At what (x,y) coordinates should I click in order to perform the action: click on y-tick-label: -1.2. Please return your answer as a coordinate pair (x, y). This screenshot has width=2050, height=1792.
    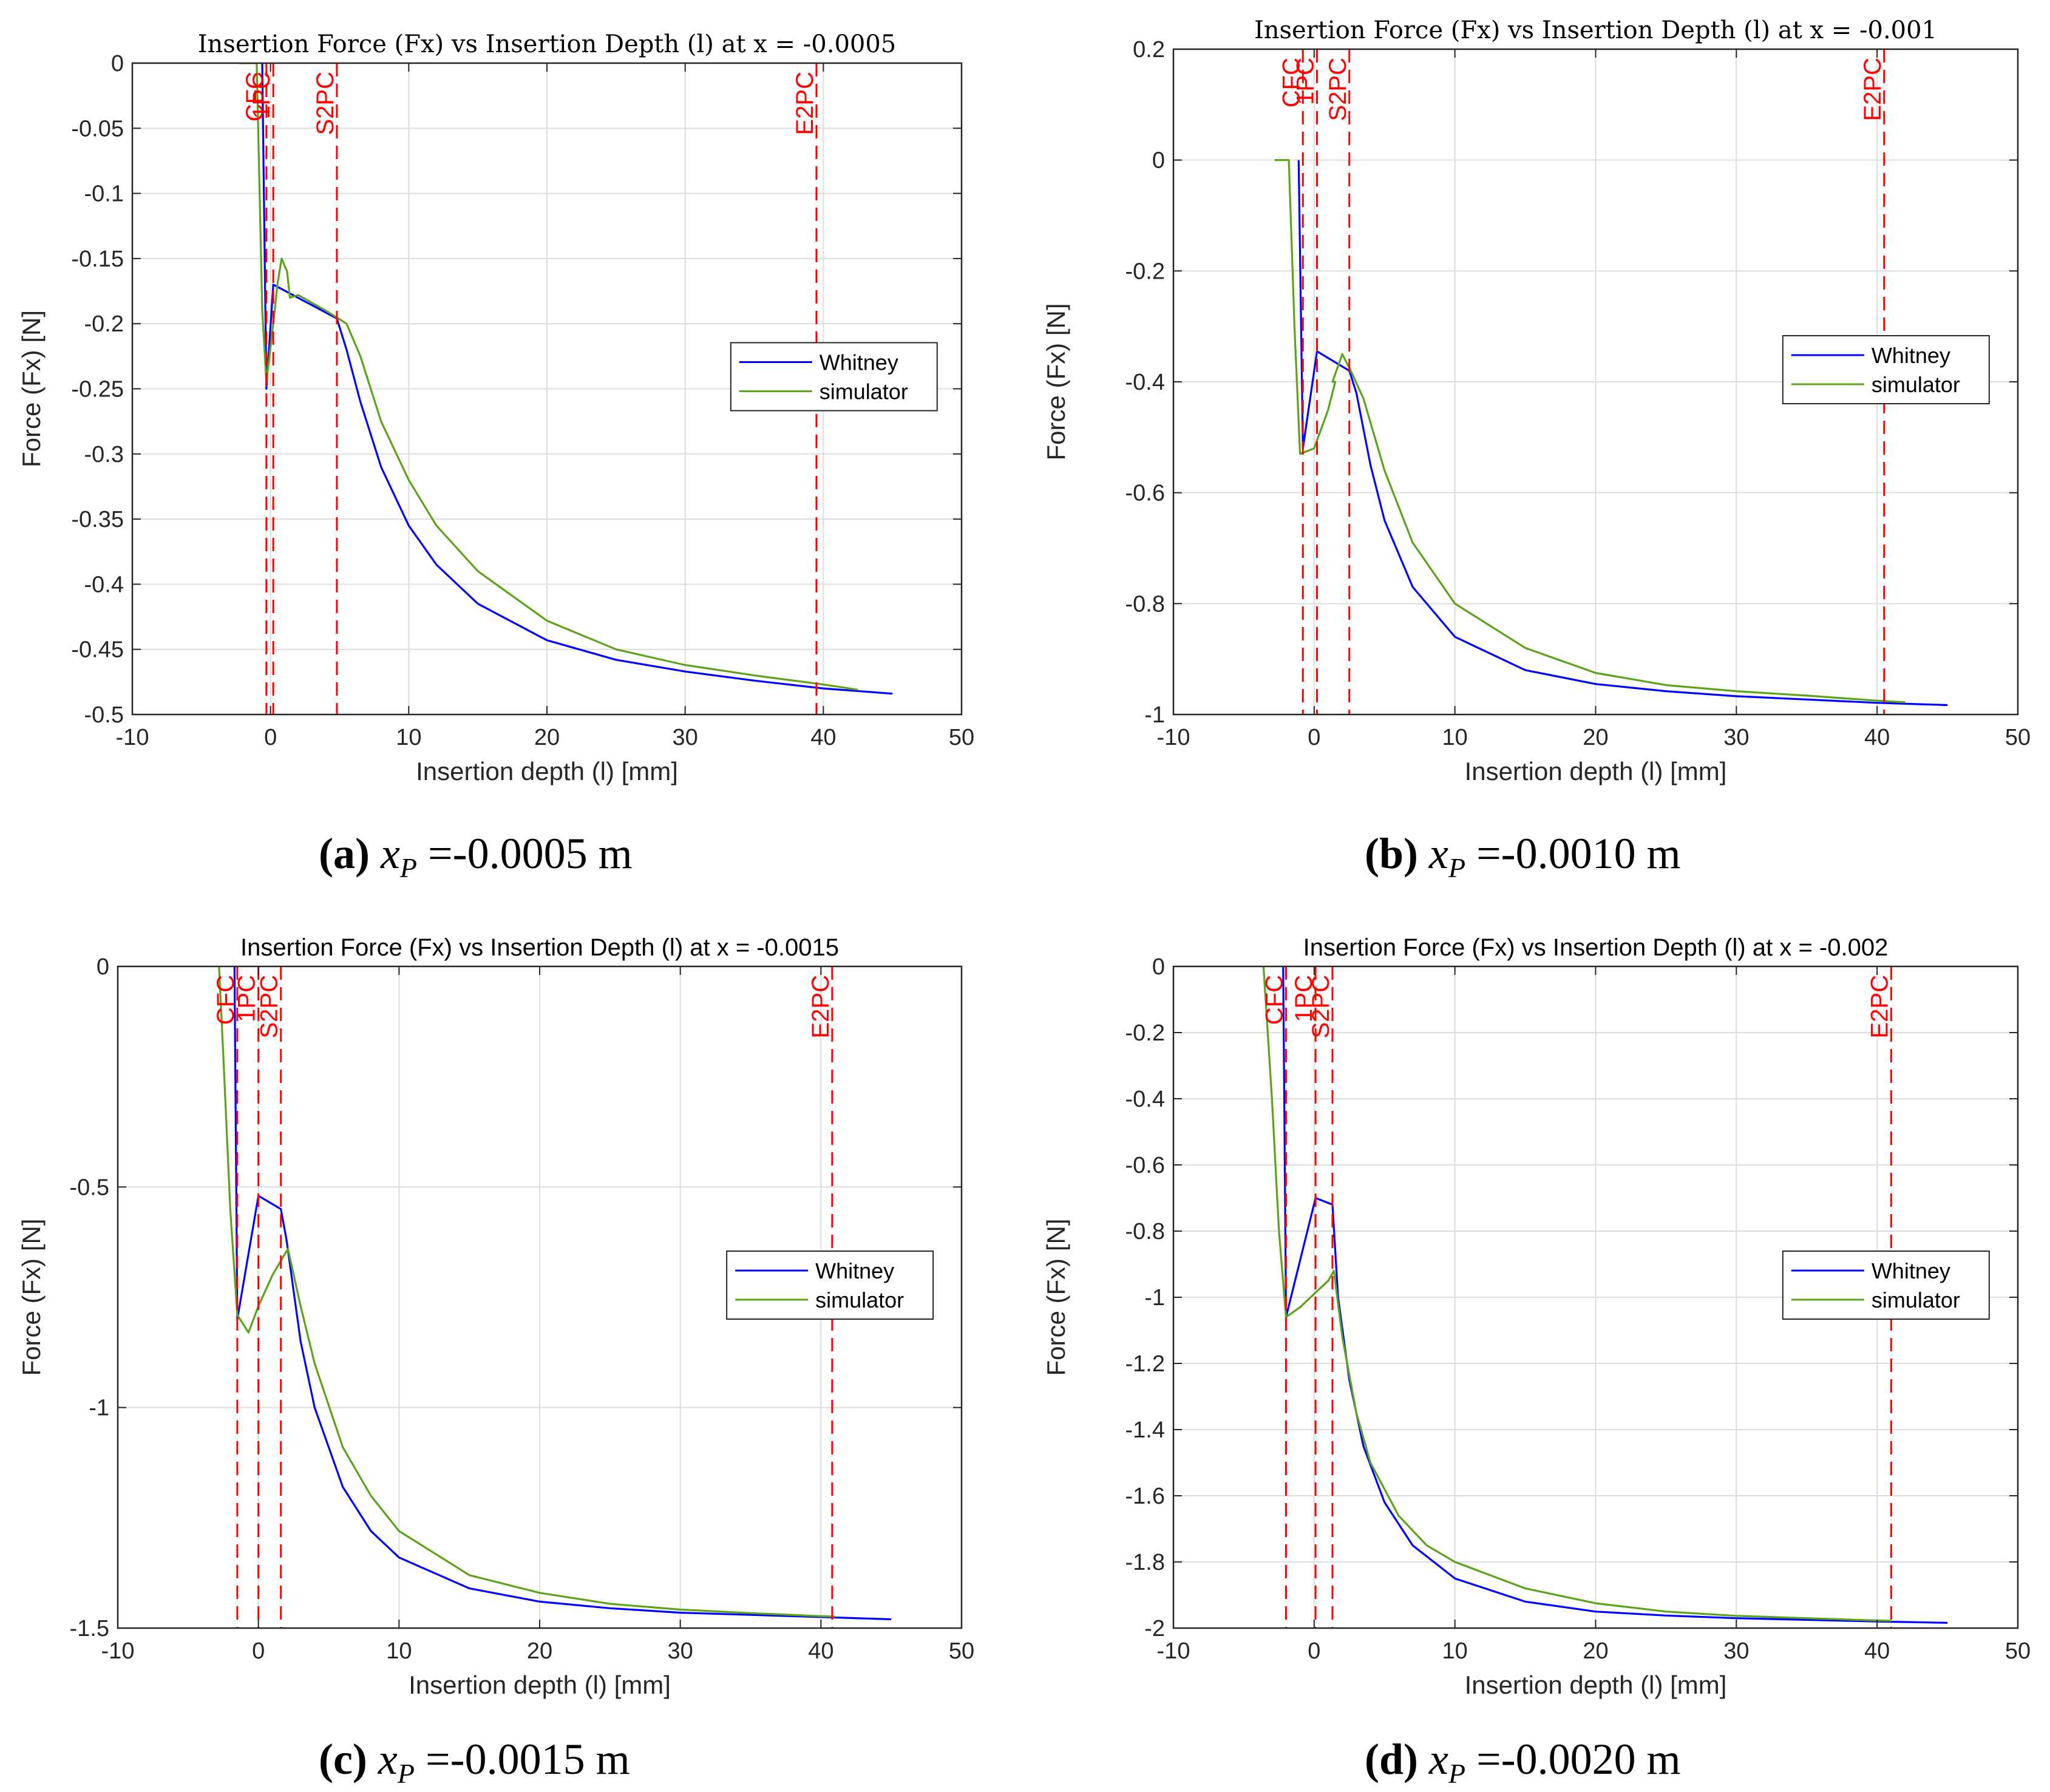
    Looking at the image, I should click on (1145, 1364).